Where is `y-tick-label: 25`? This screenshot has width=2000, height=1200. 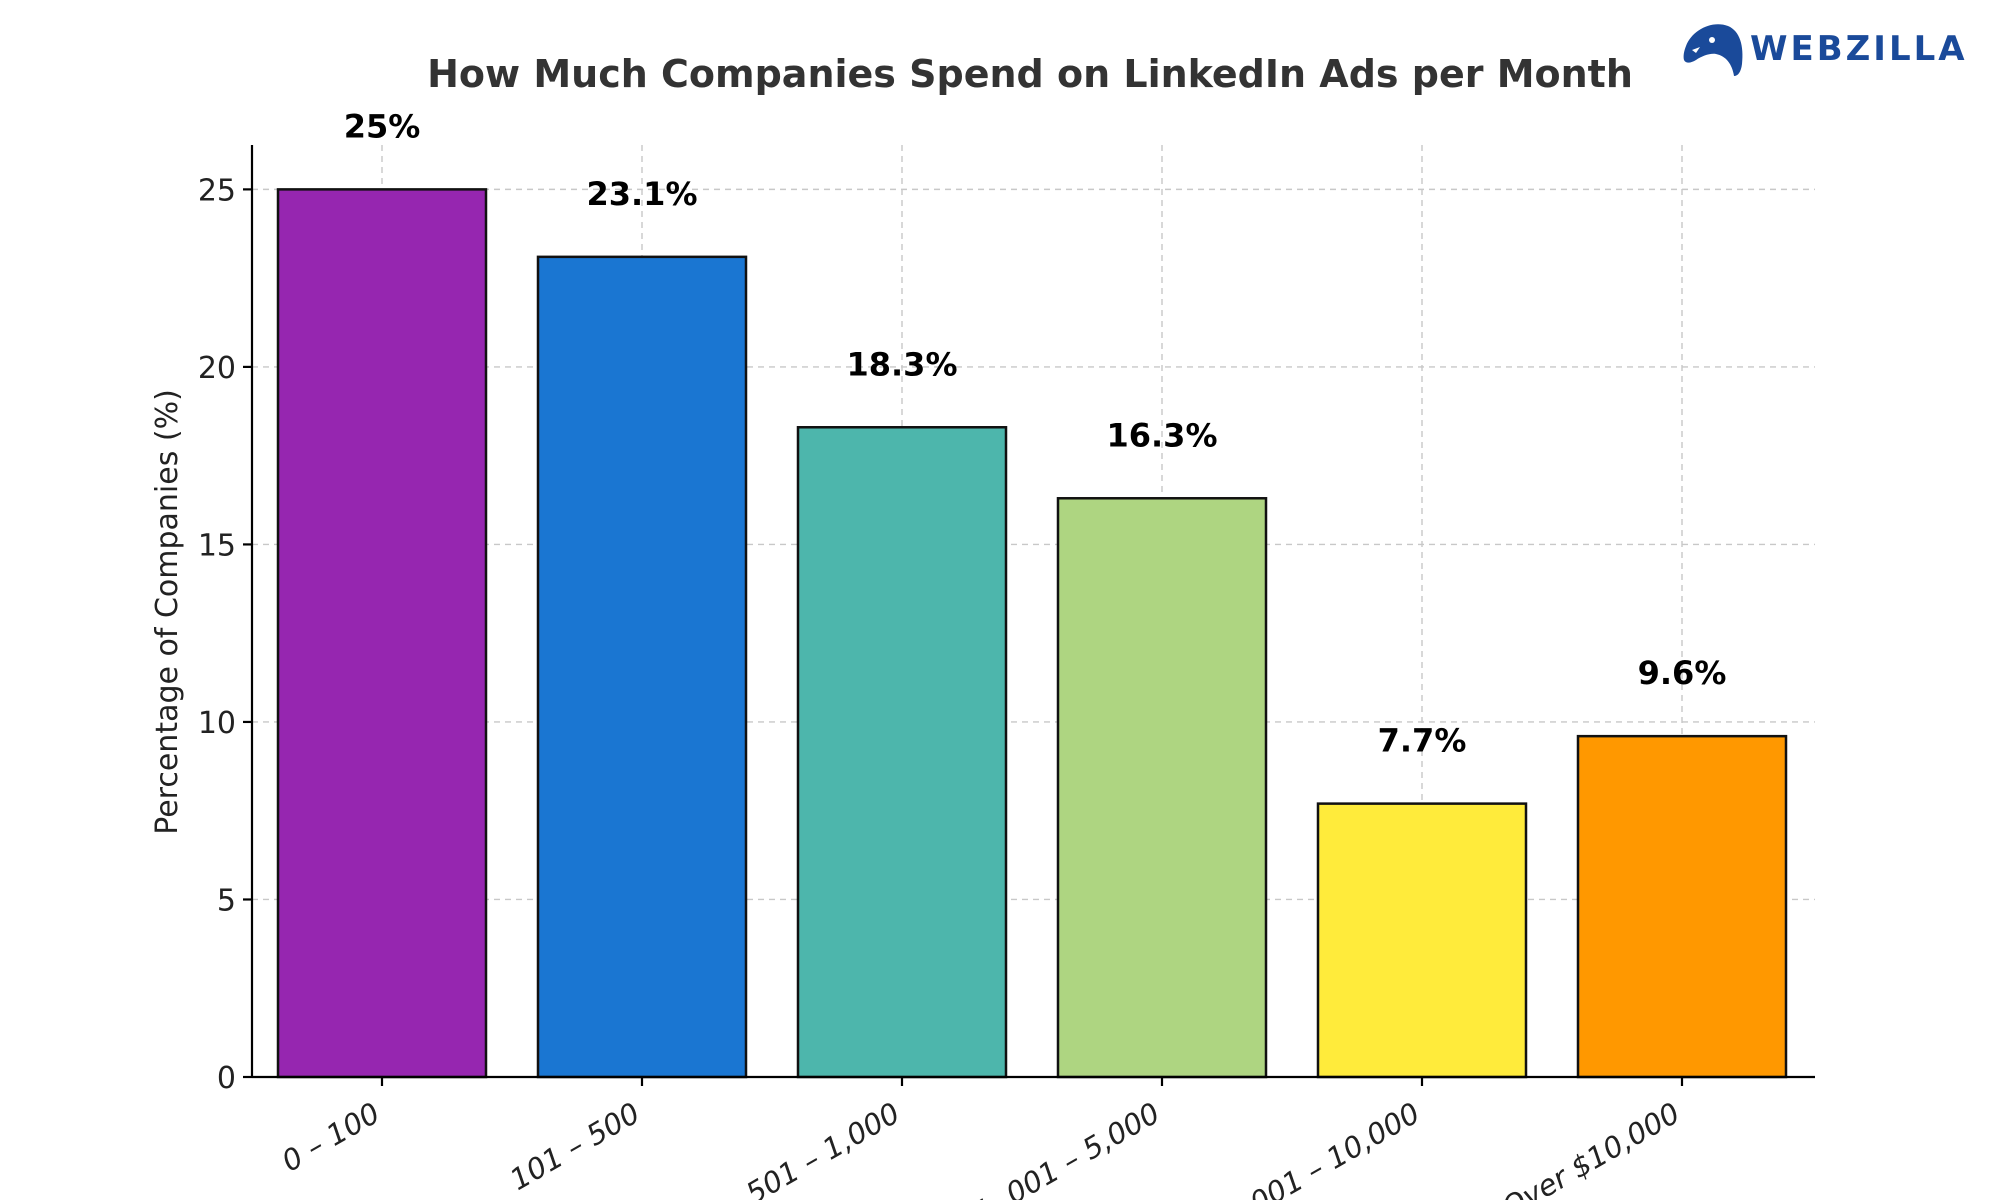 y-tick-label: 25 is located at coordinates (217, 190).